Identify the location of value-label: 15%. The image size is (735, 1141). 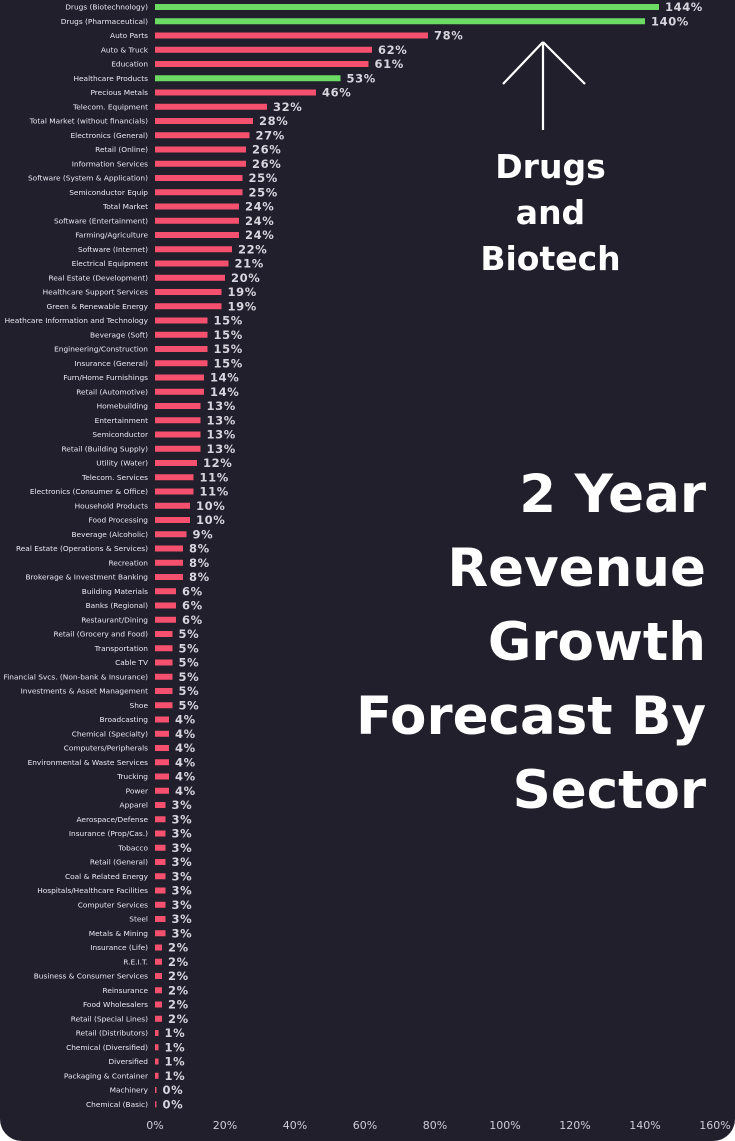
(228, 349).